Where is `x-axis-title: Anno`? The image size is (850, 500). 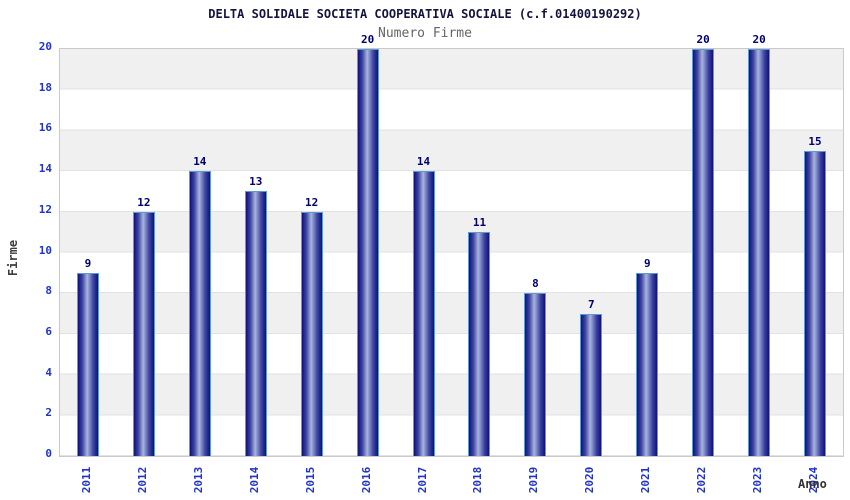 x-axis-title: Anno is located at coordinates (812, 484).